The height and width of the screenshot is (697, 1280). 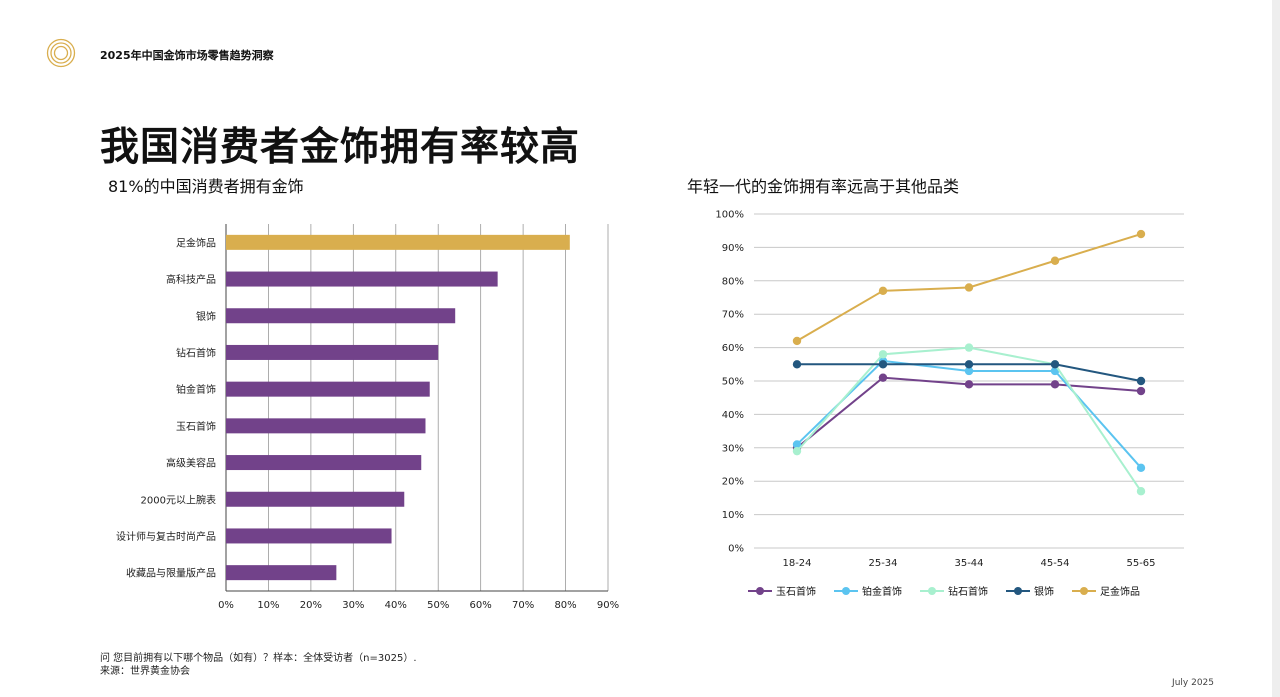 I want to click on x-tick-label: 20%, so click(x=311, y=605).